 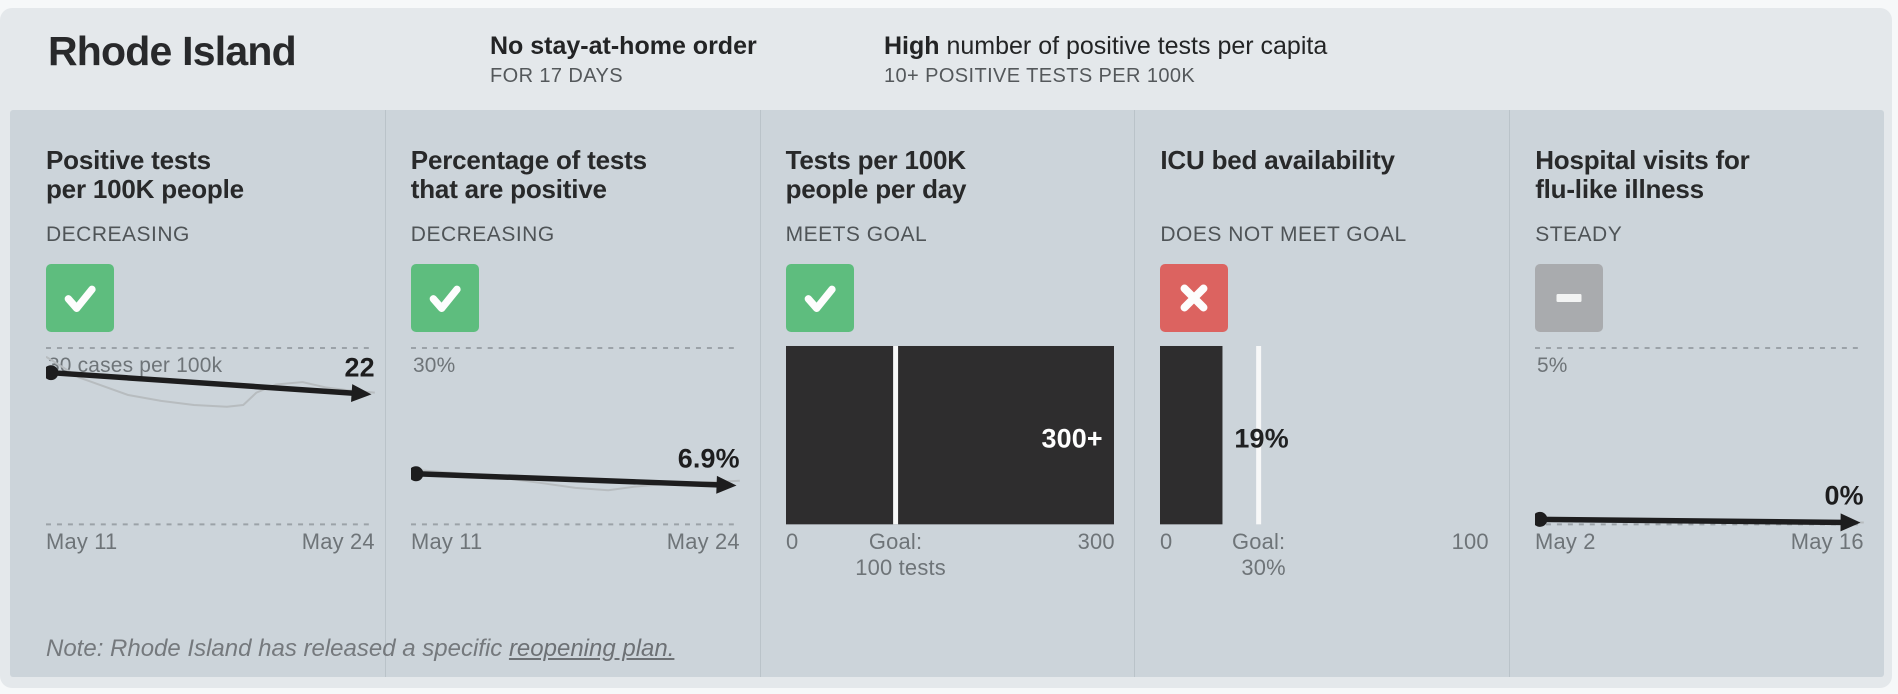 What do you see at coordinates (1040, 76) in the screenshot?
I see `positive-tests-status-sub: 10+ POSITIVE TESTS PER 100K` at bounding box center [1040, 76].